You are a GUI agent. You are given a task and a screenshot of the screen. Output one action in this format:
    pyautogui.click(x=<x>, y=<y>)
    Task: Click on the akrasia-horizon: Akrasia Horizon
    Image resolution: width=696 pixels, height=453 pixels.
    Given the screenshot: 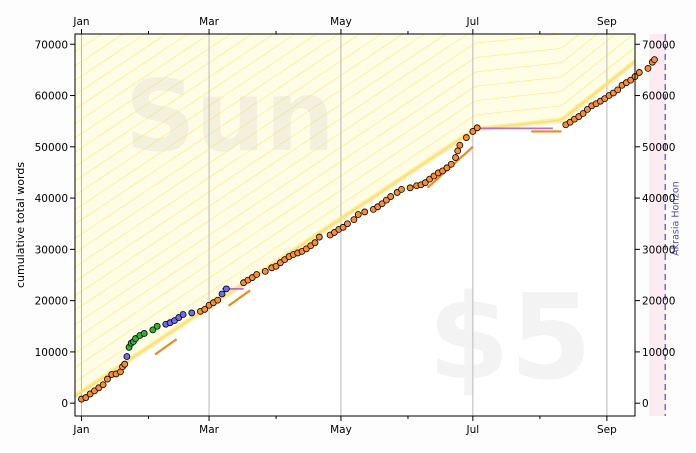 What is the action you would take?
    pyautogui.click(x=672, y=225)
    